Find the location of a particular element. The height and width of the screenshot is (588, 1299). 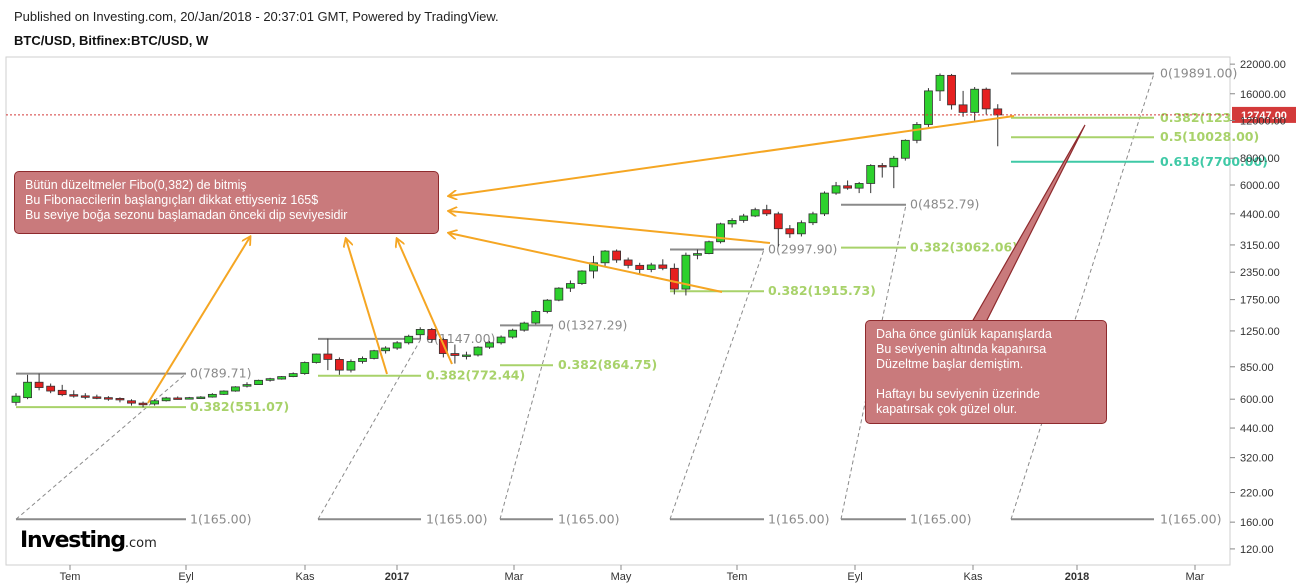

last-price-tag is located at coordinates (1264, 114).